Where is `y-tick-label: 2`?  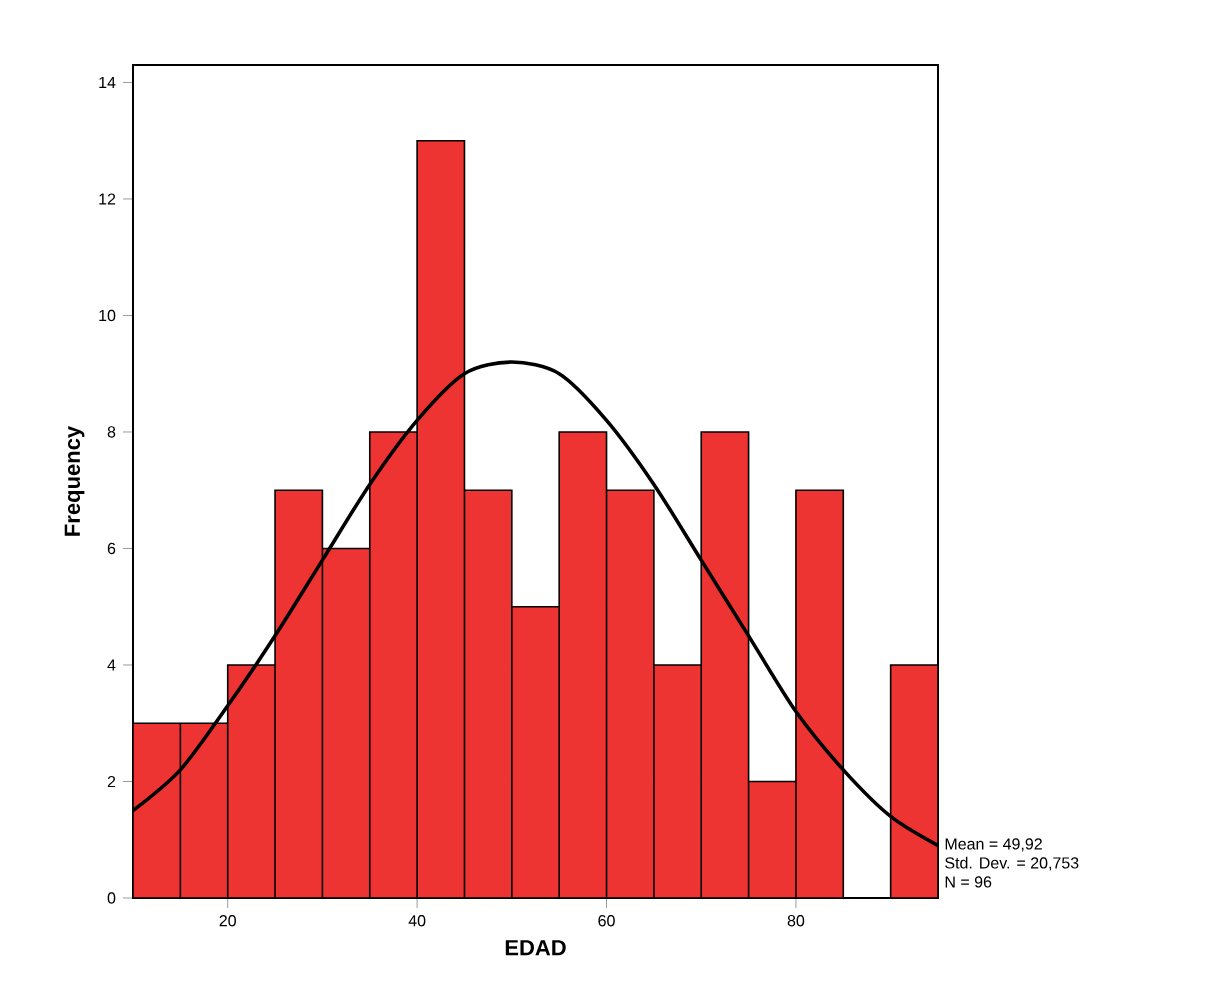
y-tick-label: 2 is located at coordinates (111, 781).